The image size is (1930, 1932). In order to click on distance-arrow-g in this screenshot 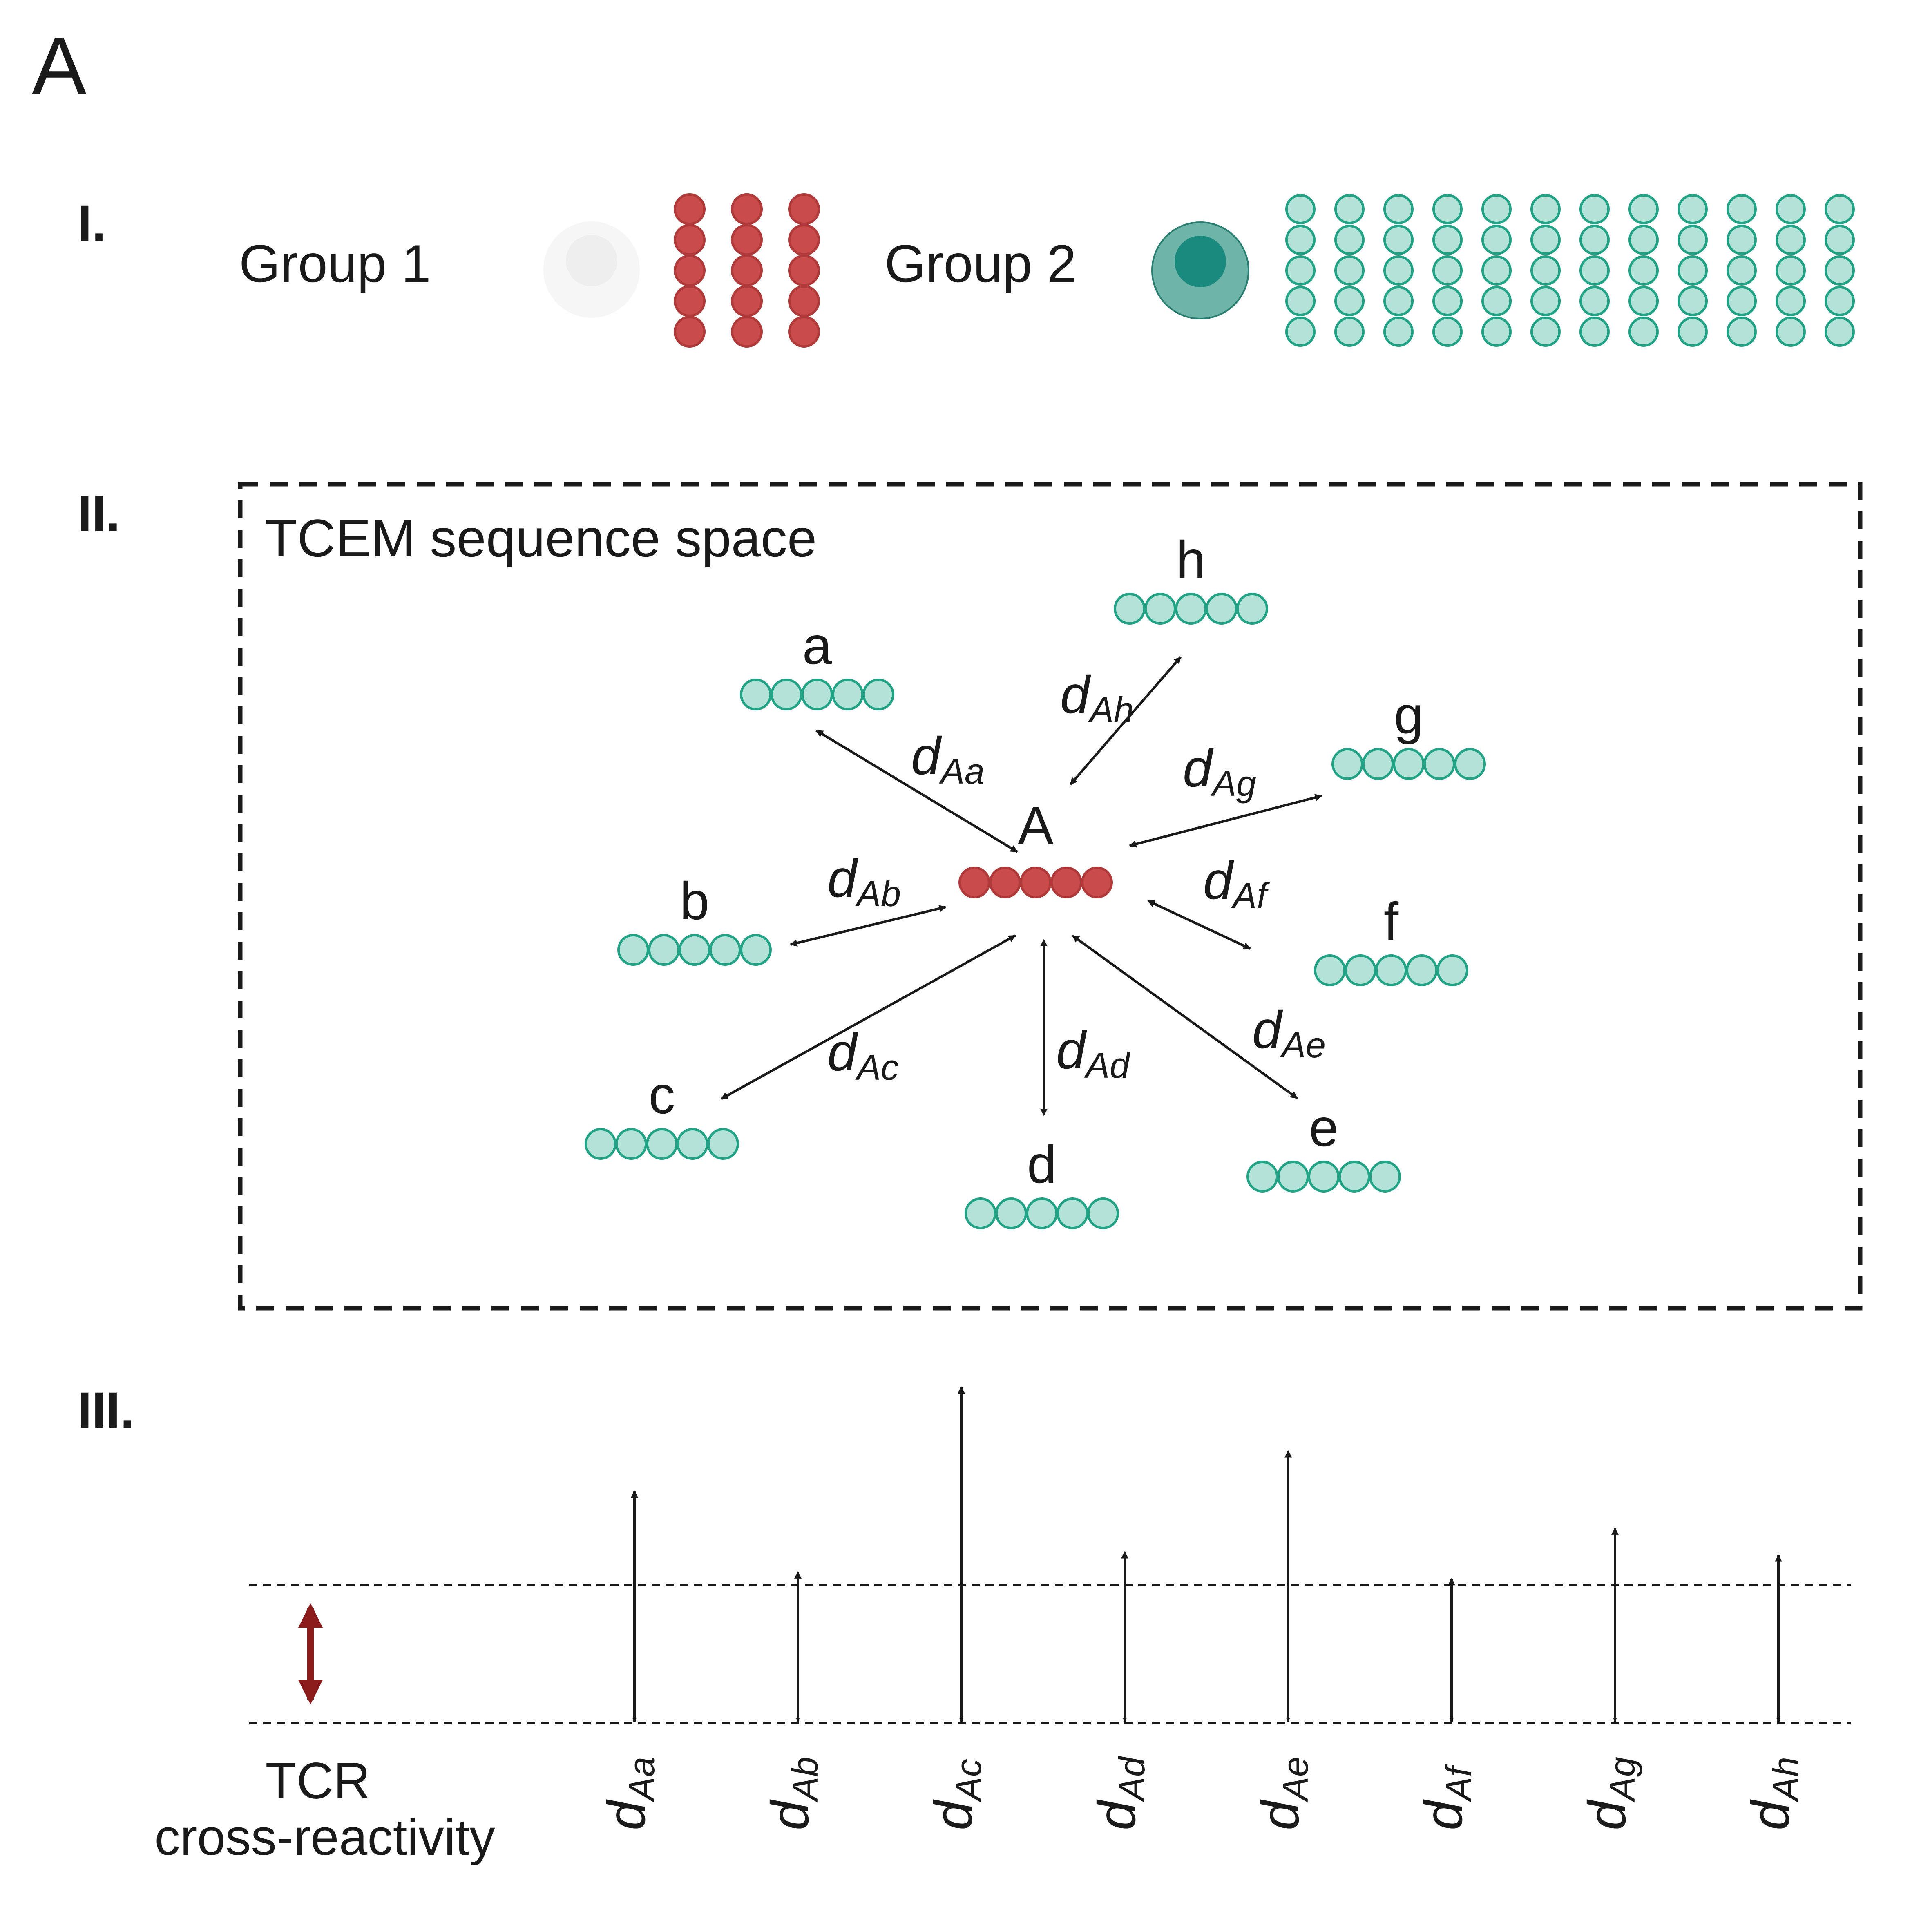, I will do `click(1225, 821)`.